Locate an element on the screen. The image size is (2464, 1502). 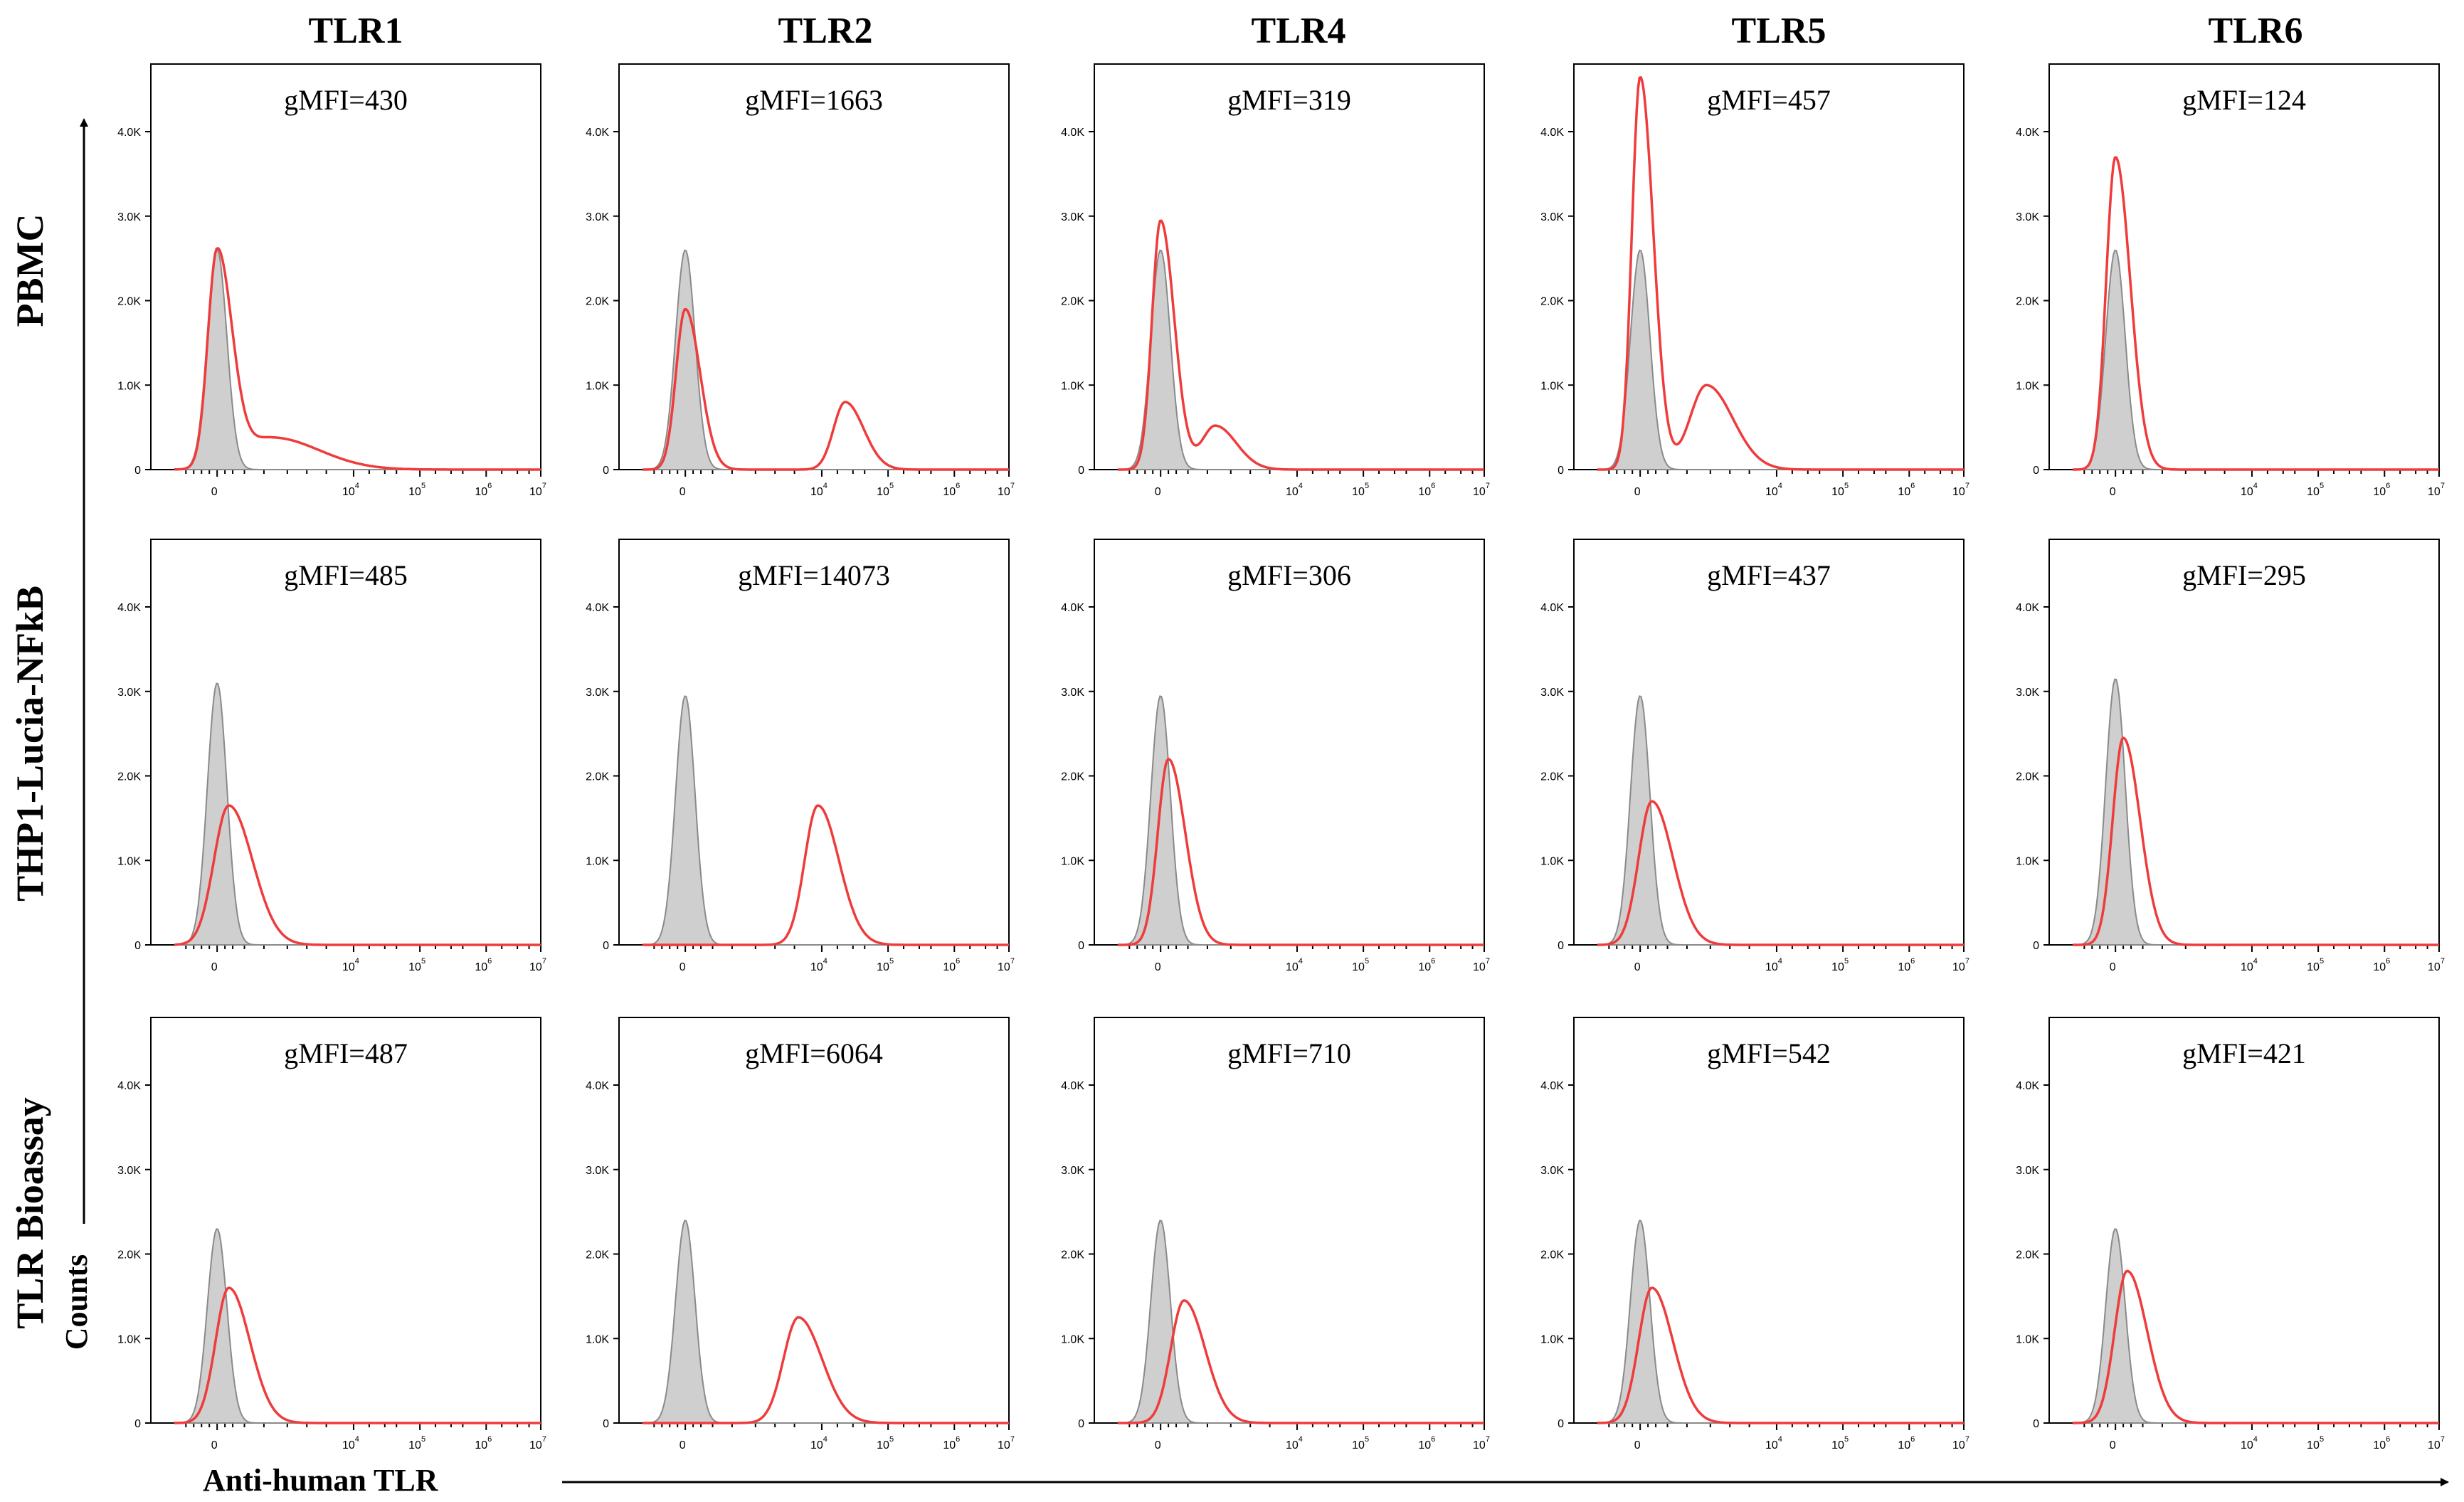
histogram-panel: 0 1.0K 2.0K 3.0K 4.0K 0 10⁴ 10⁵ 10⁶ 10⁷ gMFI=437 is located at coordinates (1755, 756).